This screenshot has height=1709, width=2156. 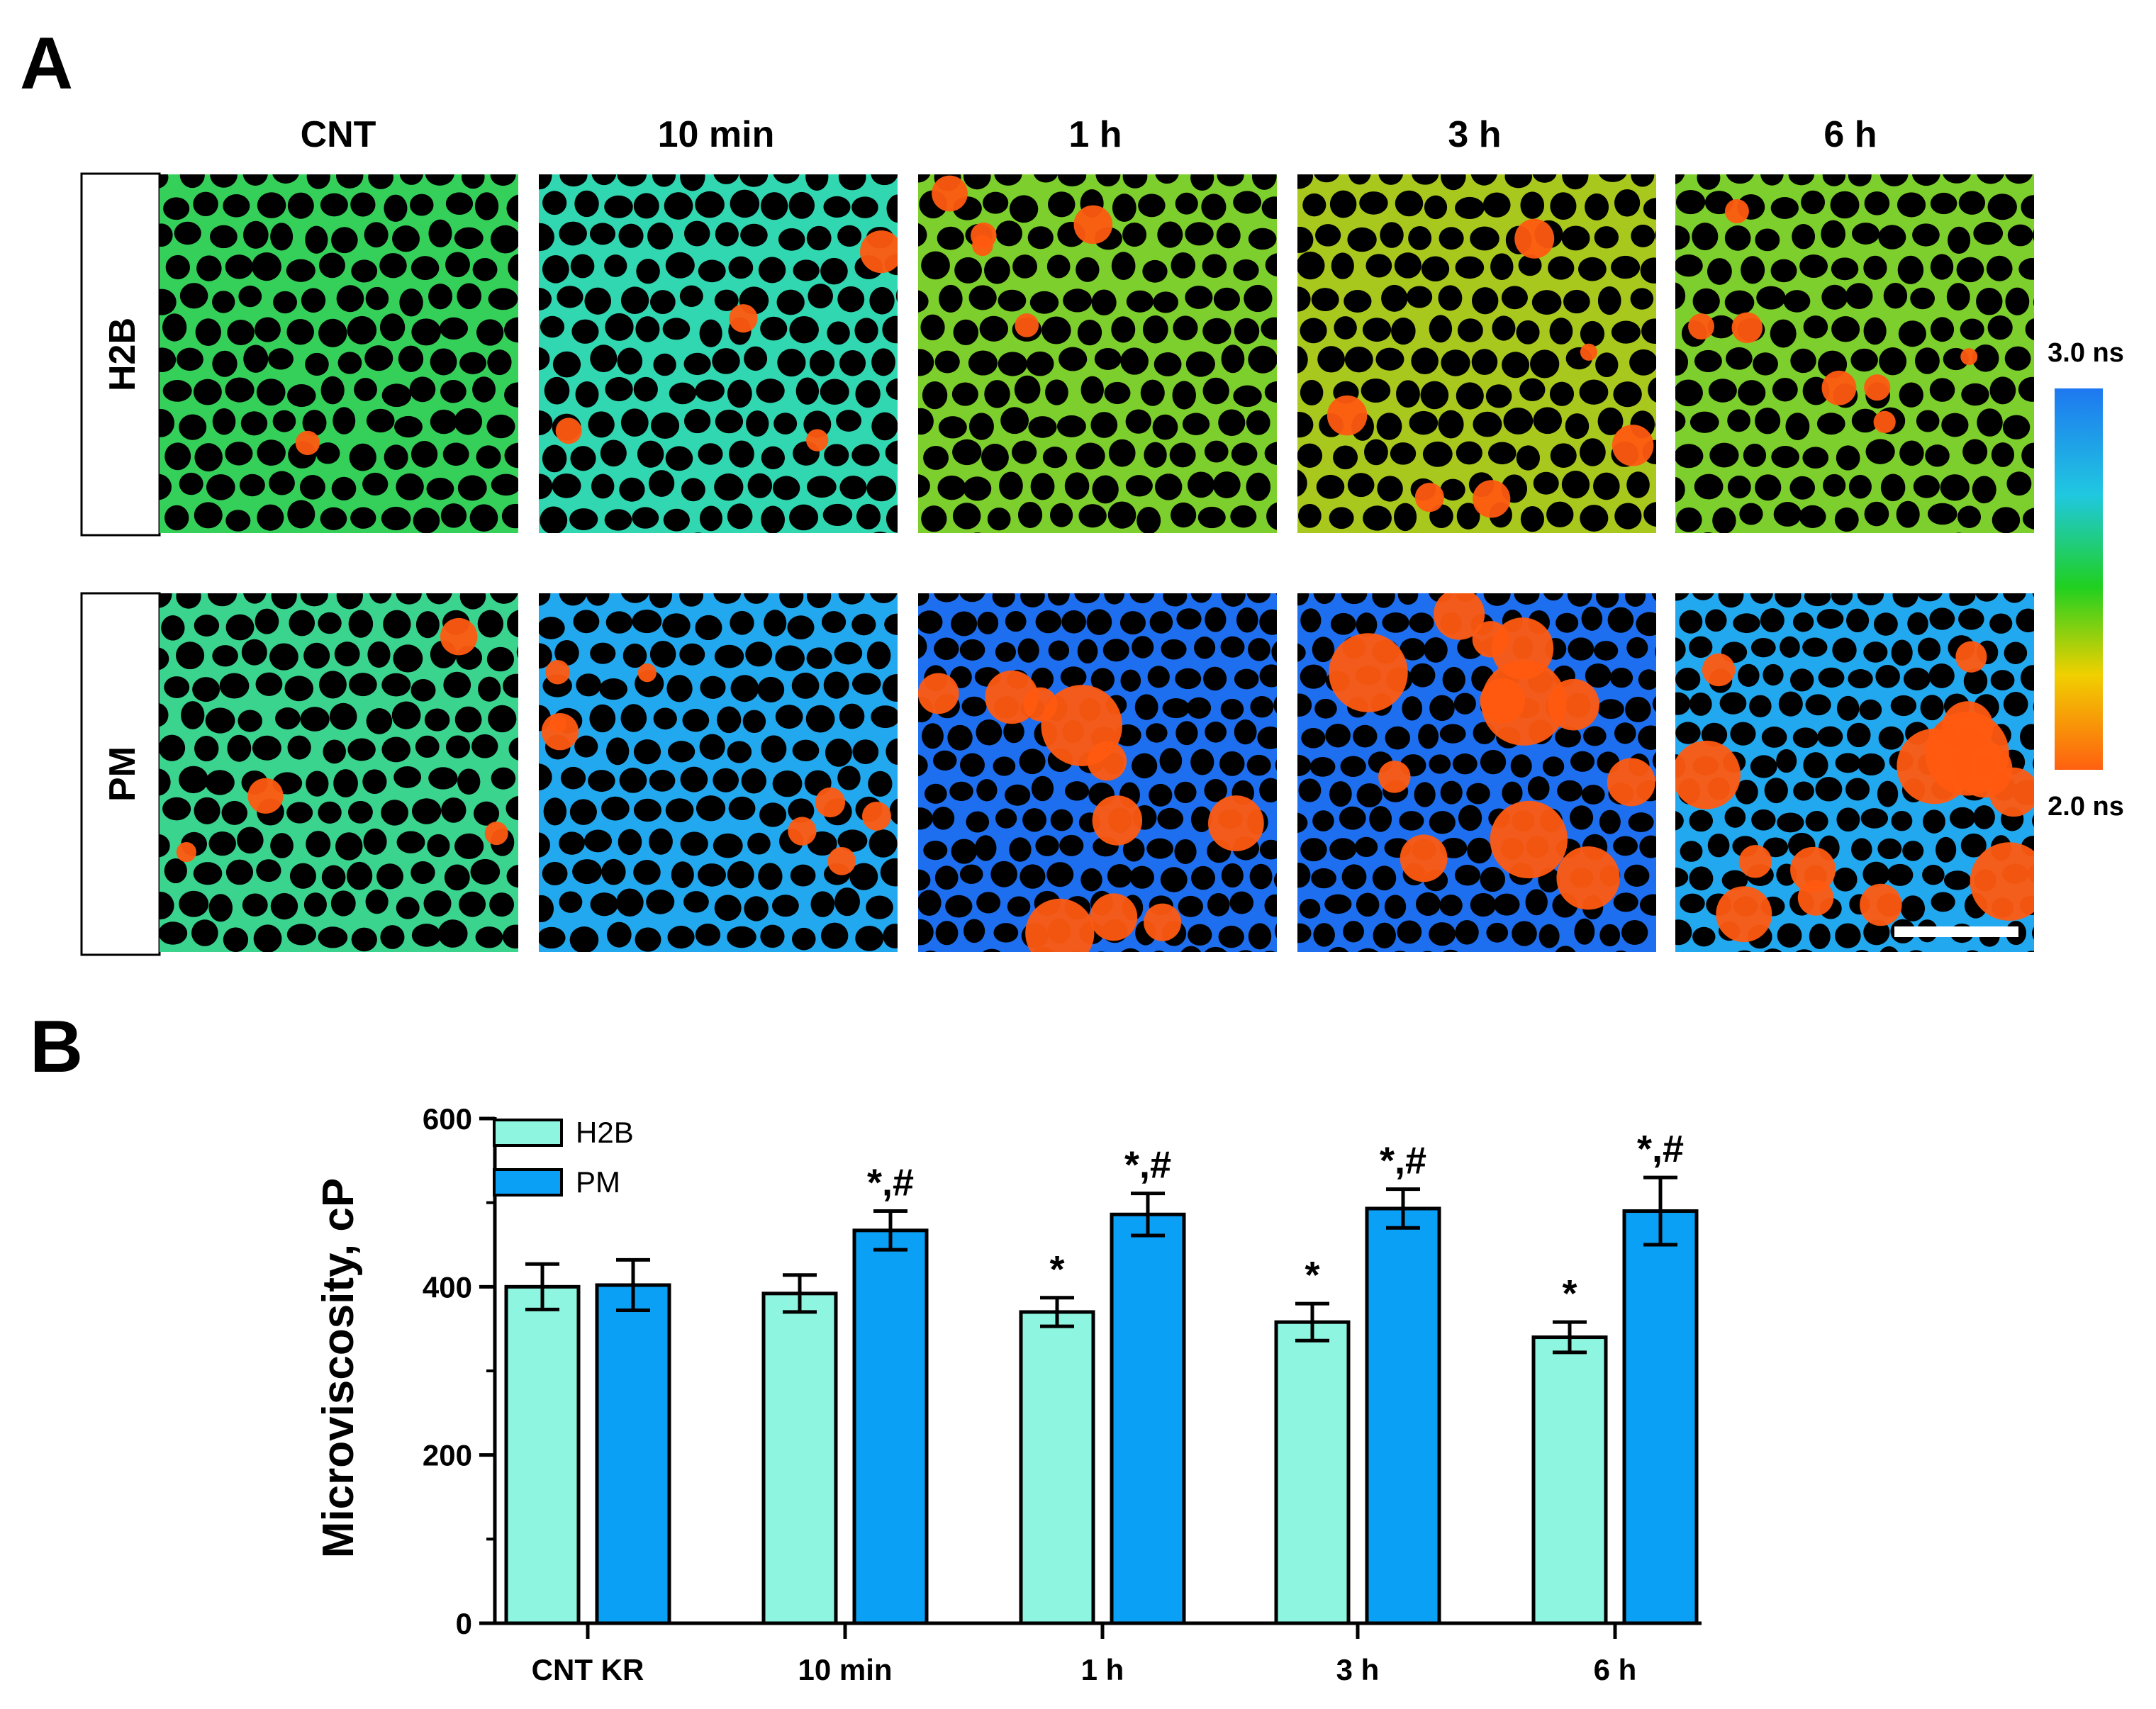 What do you see at coordinates (1102, 1669) in the screenshot?
I see `x-tick-label-2: 1 h` at bounding box center [1102, 1669].